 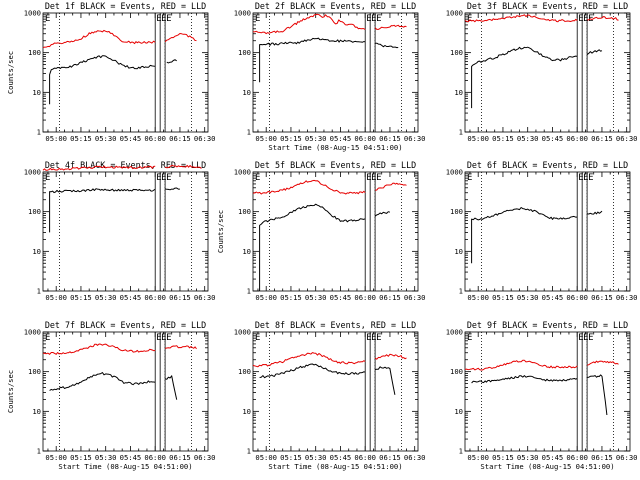 What do you see at coordinates (335, 325) in the screenshot?
I see `panel-title: Det 8f BLACK = Events, RED = LLD` at bounding box center [335, 325].